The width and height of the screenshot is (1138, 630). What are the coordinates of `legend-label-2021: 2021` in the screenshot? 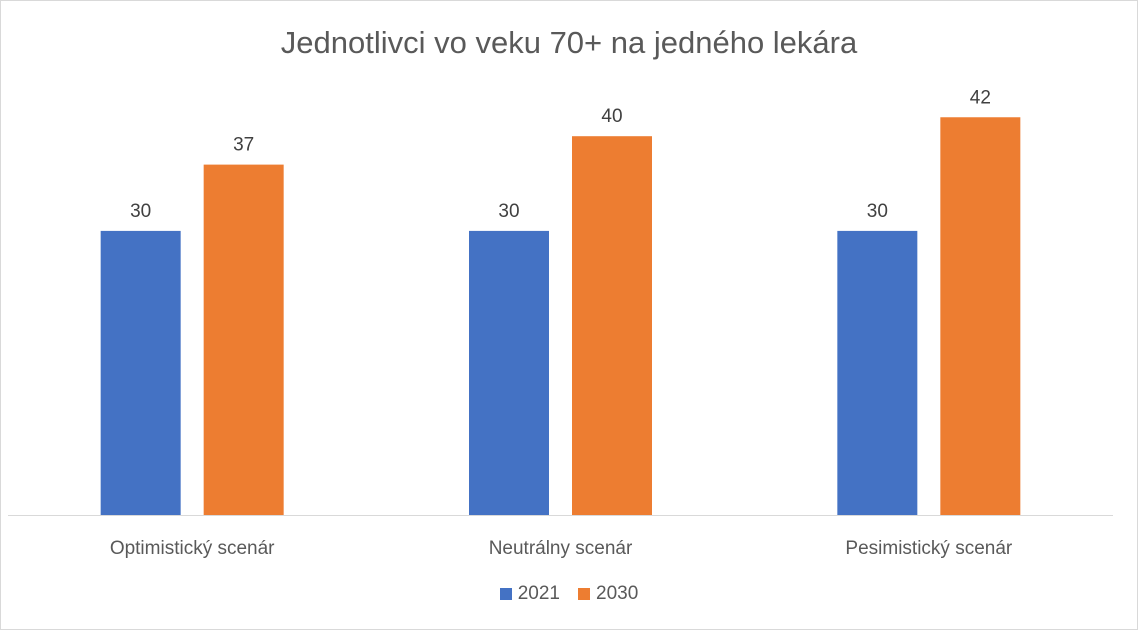 It's located at (538, 593).